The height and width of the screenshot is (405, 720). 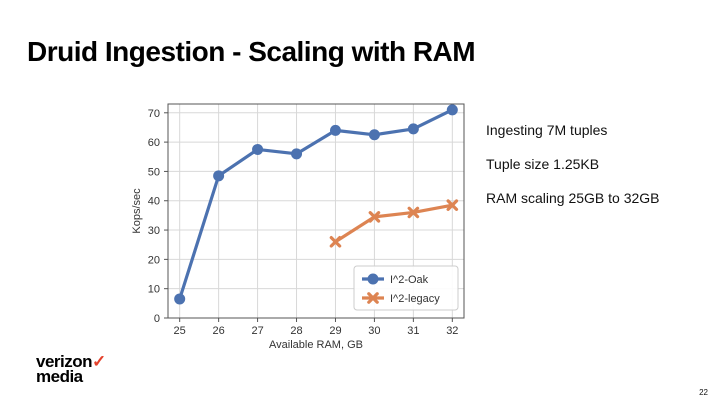 I want to click on y-tick-label: 60, so click(x=154, y=143).